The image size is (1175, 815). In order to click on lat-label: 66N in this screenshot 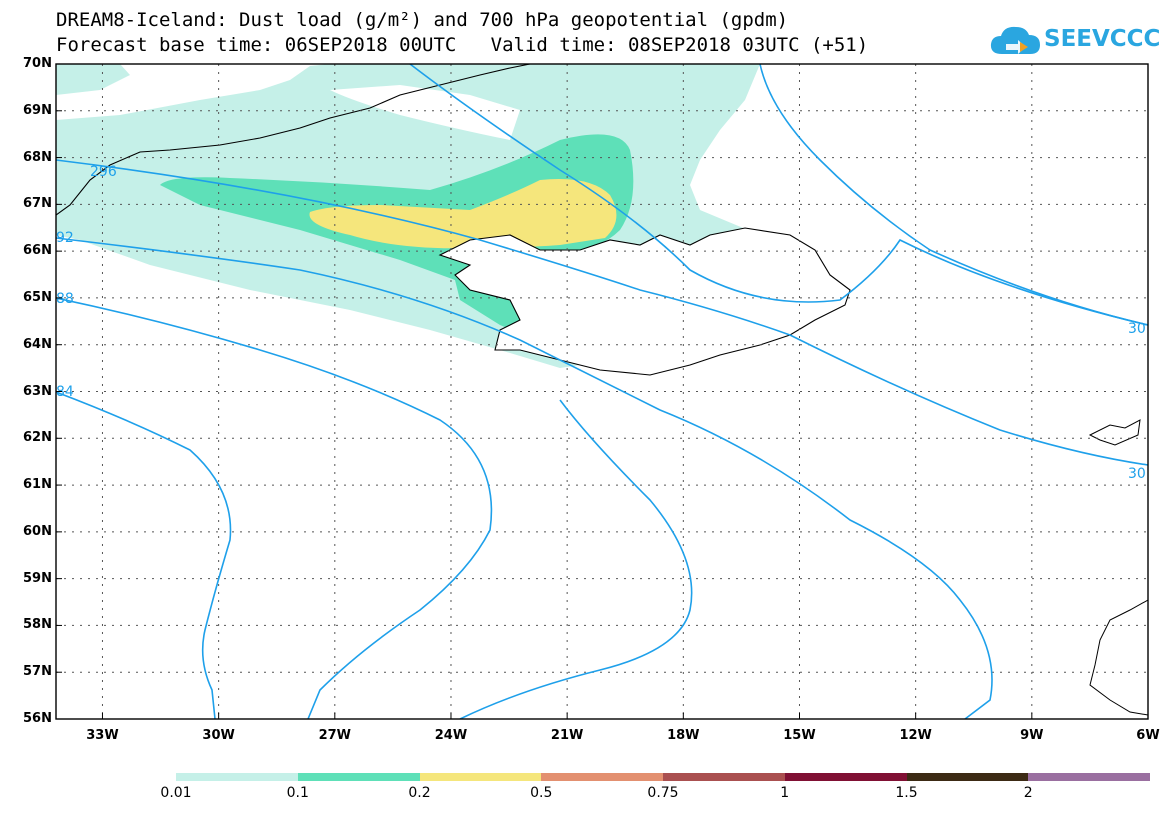, I will do `click(37, 251)`.